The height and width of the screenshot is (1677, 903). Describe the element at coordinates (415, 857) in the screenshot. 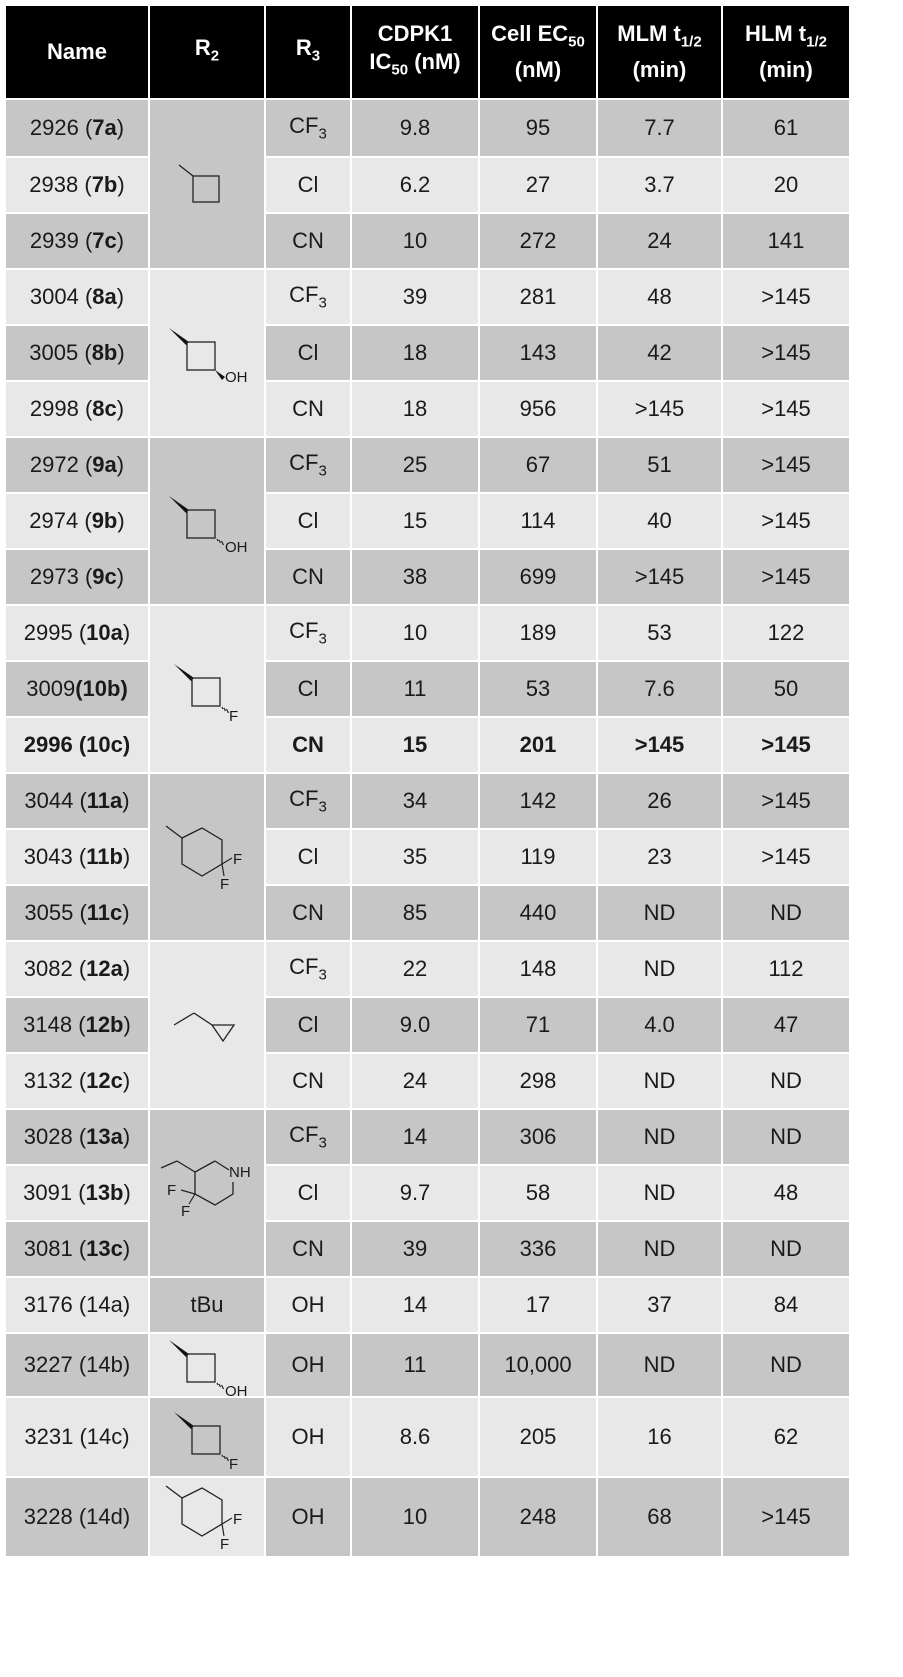

I see `cdpk1-ic50-cell: 35` at that location.